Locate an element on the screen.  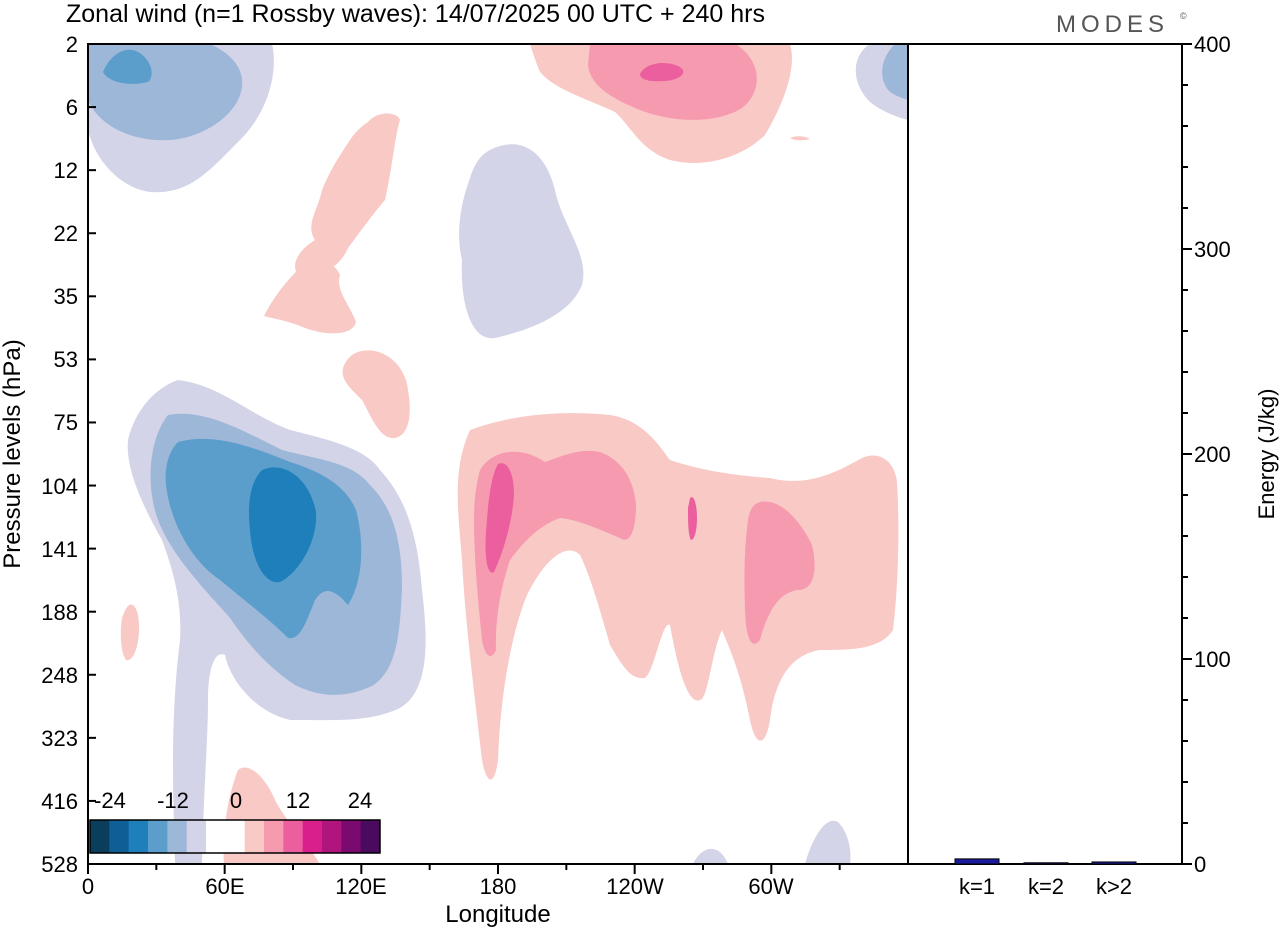
y-tick-label: 188 is located at coordinates (59, 612).